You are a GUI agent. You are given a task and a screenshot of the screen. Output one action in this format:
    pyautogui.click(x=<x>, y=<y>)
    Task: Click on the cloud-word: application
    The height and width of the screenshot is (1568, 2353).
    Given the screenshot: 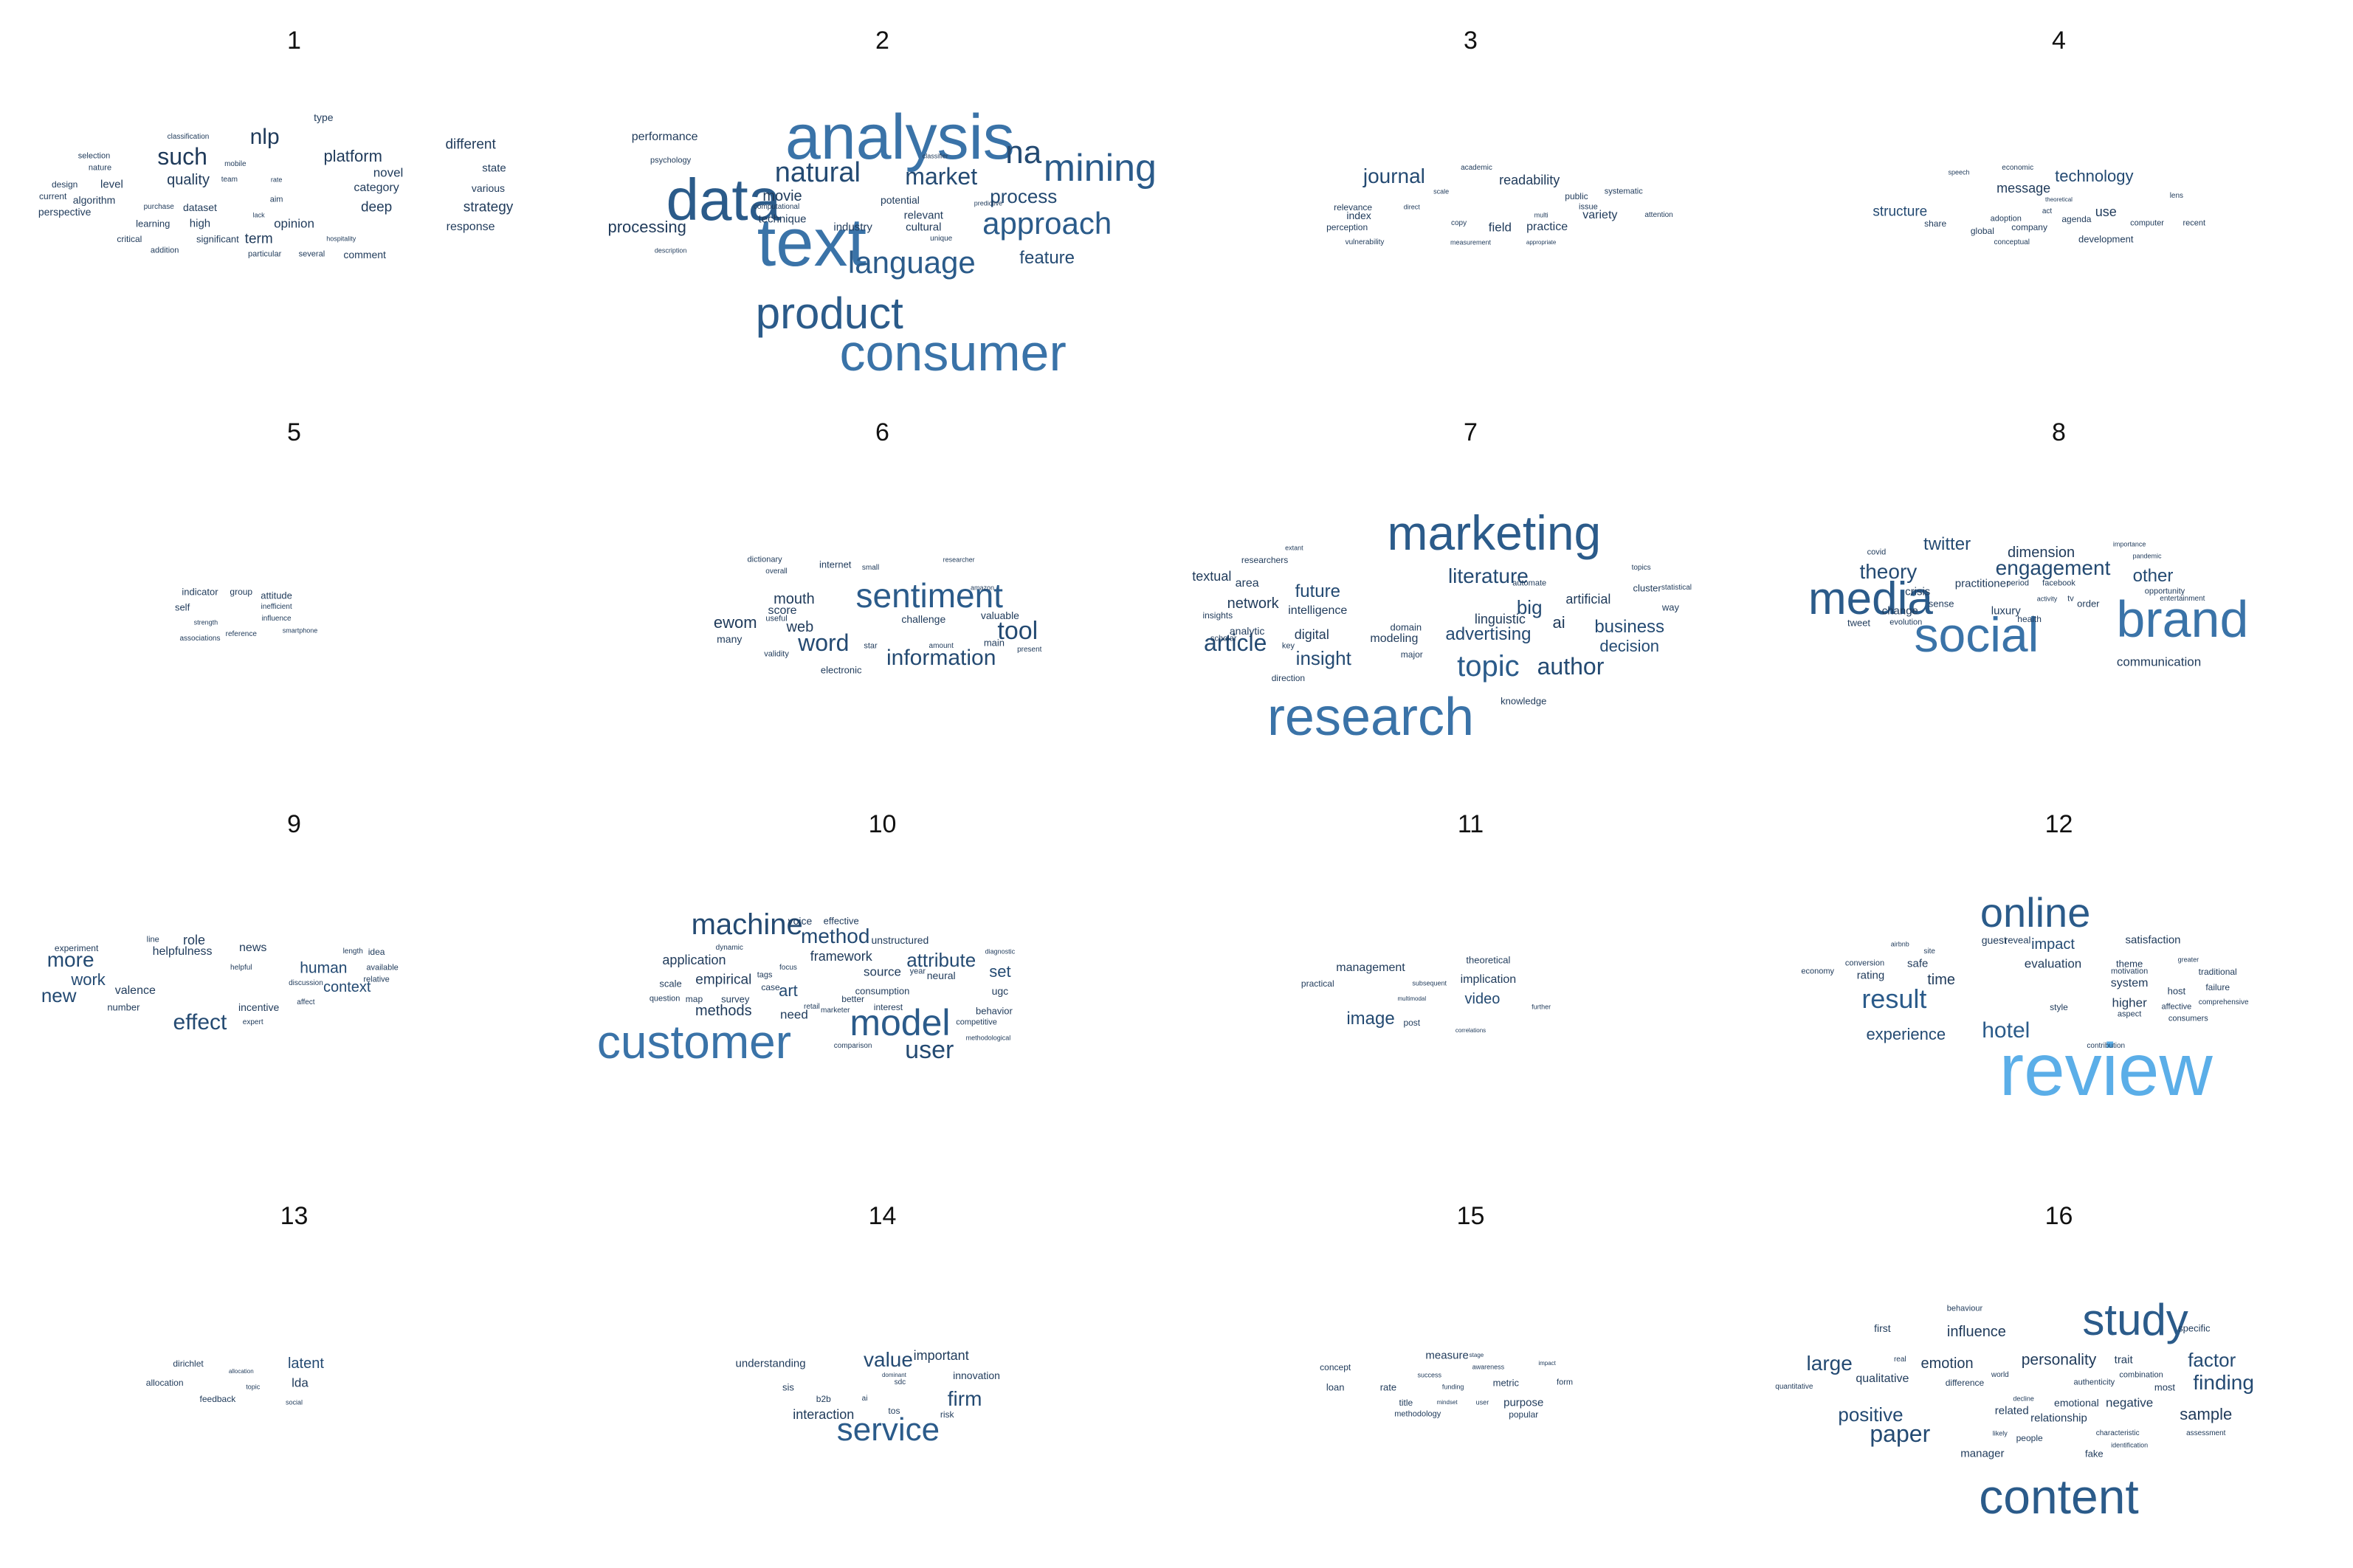 What is the action you would take?
    pyautogui.click(x=694, y=959)
    